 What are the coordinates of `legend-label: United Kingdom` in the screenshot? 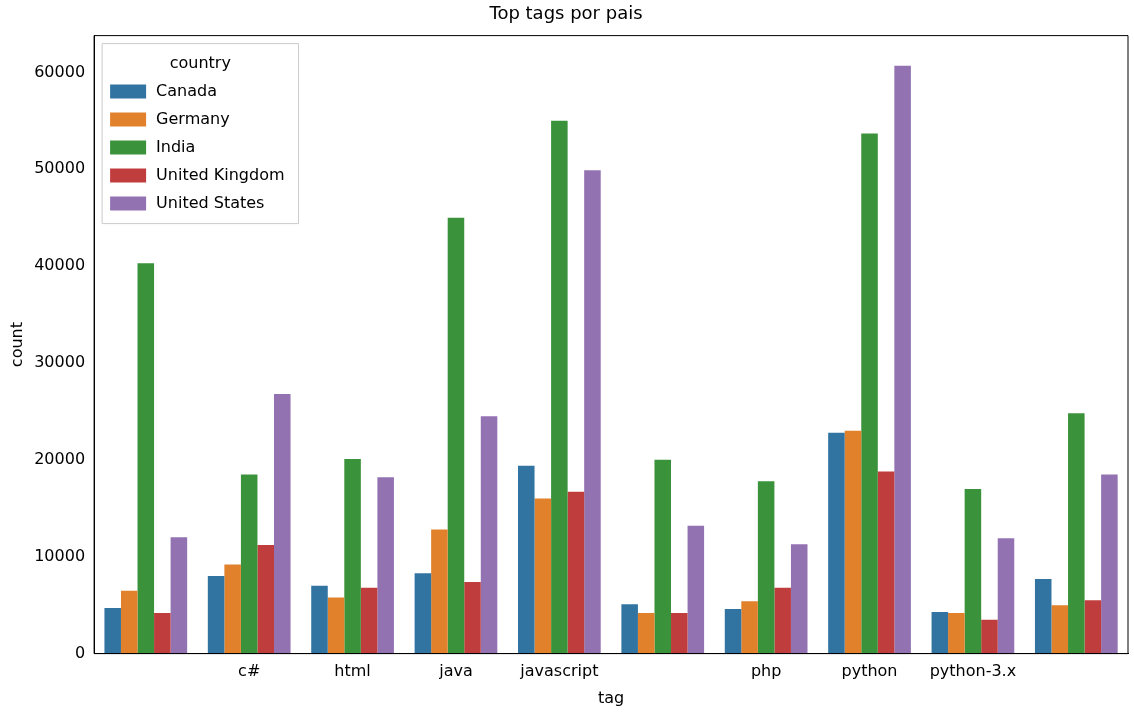 It's located at (220, 174).